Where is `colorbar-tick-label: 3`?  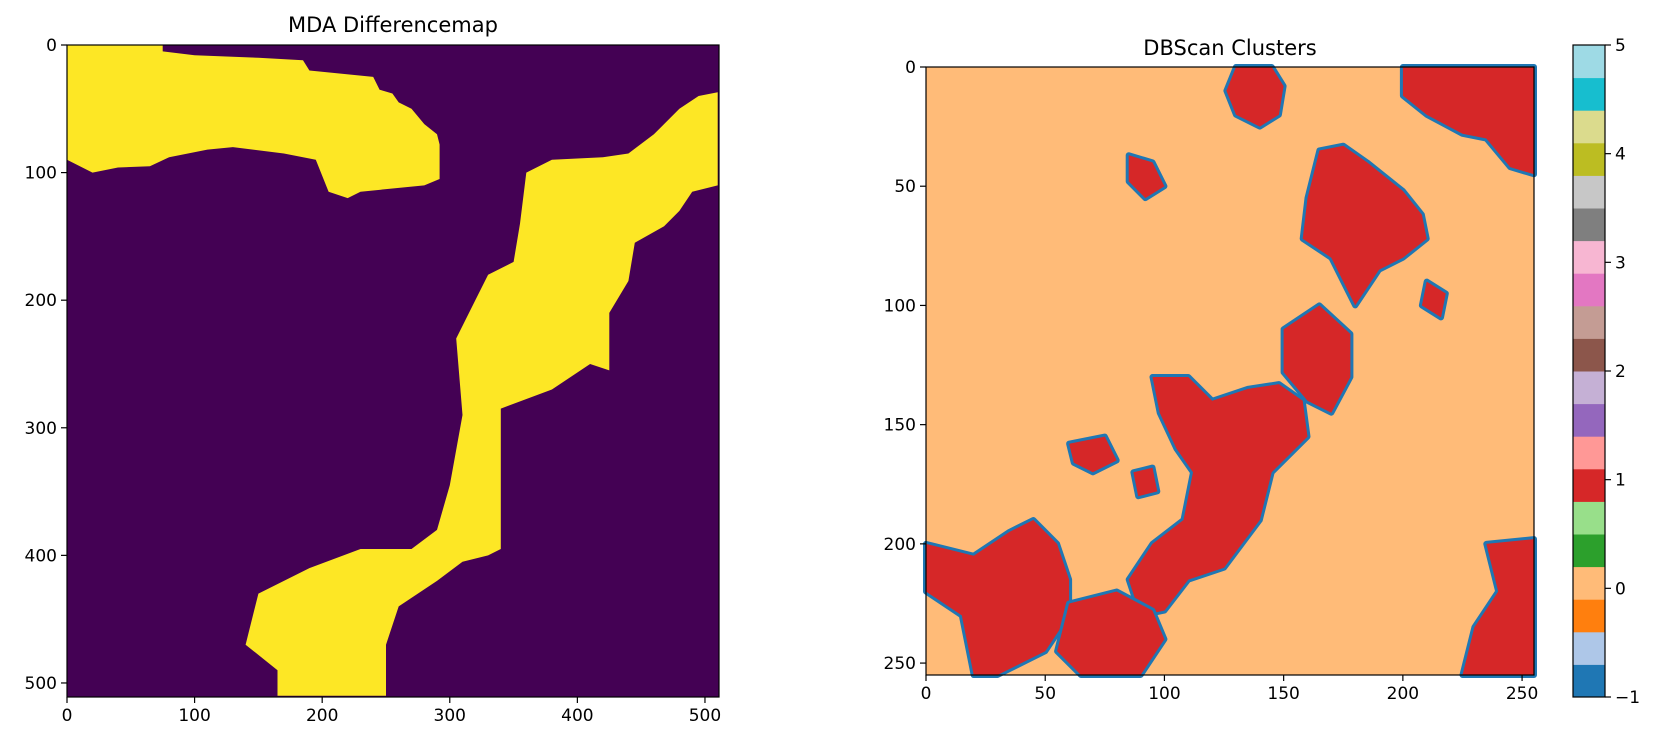 colorbar-tick-label: 3 is located at coordinates (1620, 263).